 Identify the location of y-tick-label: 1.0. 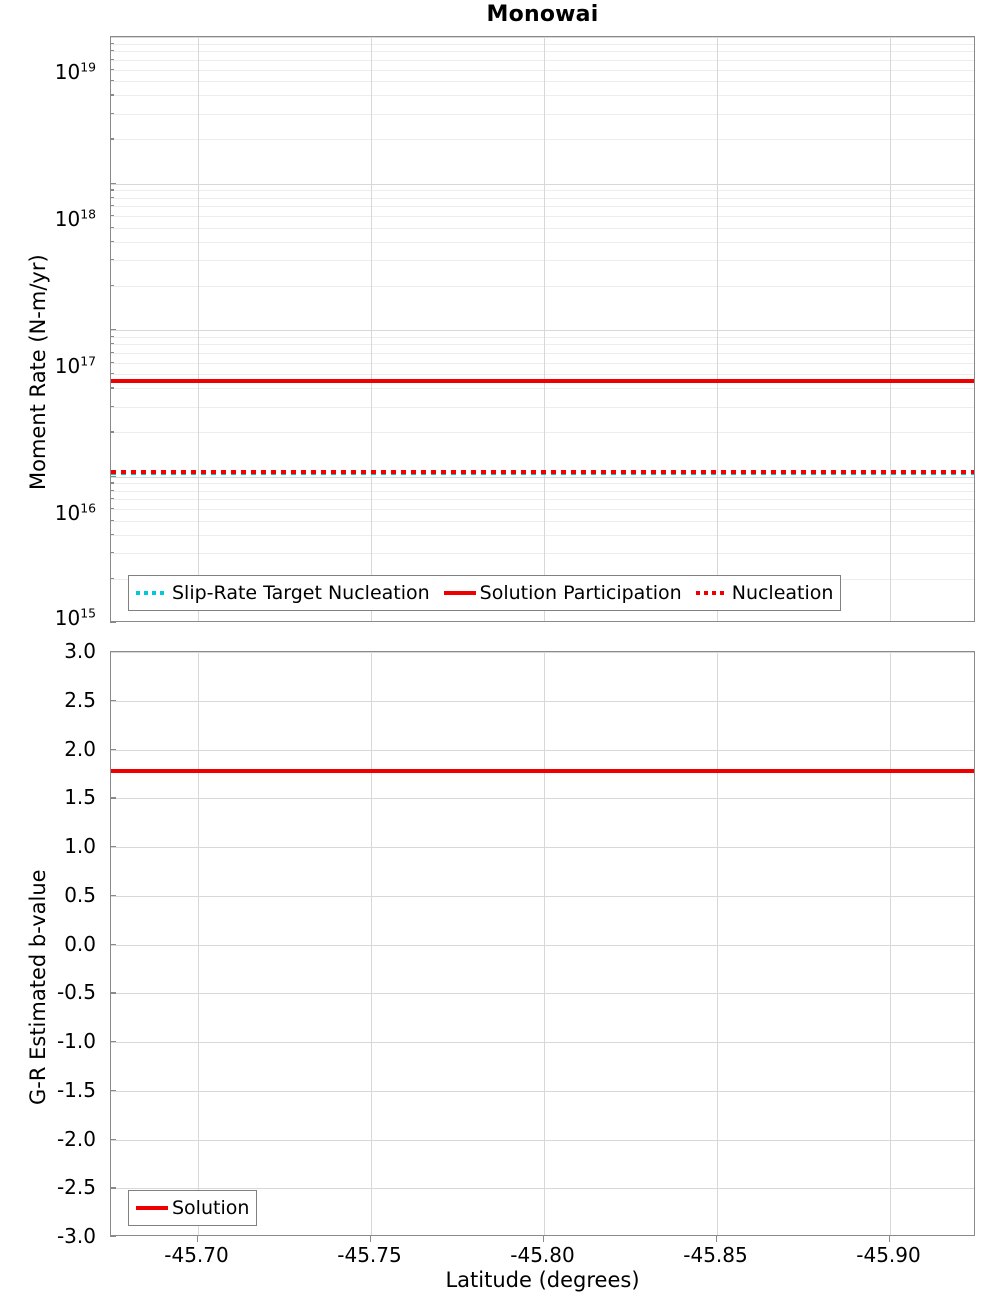
(80, 846).